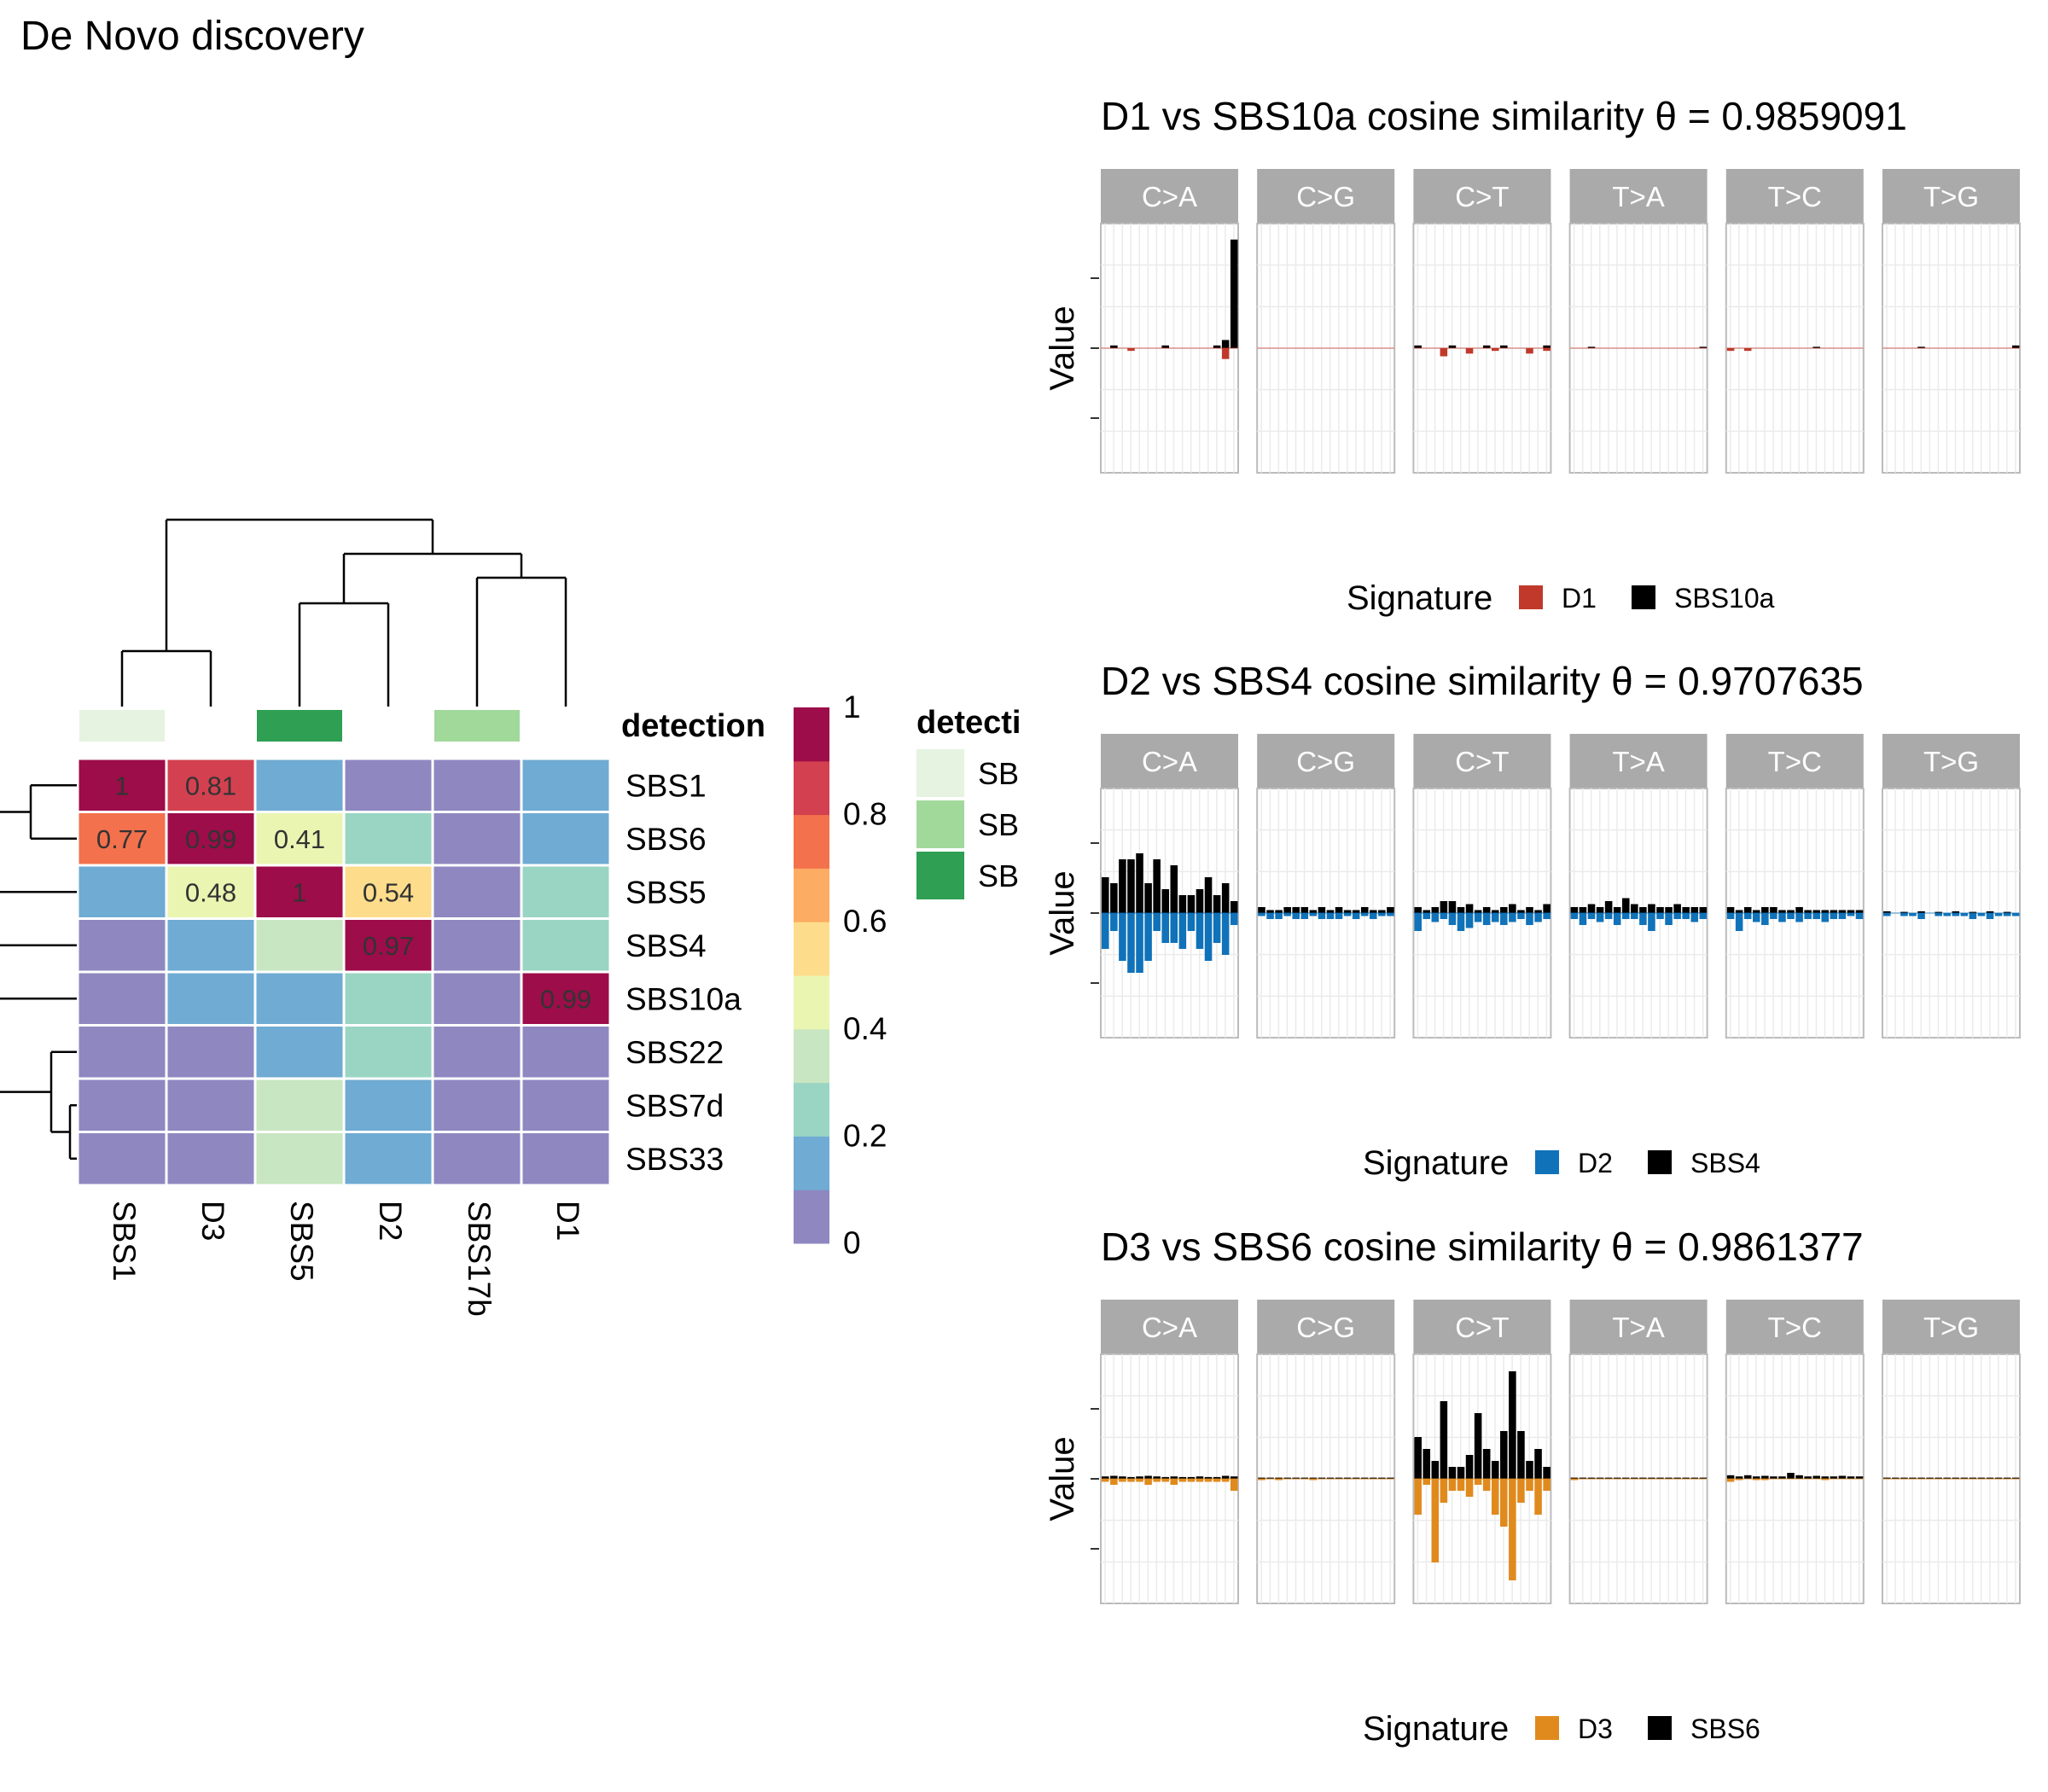 This screenshot has width=2048, height=1792. What do you see at coordinates (1482, 1327) in the screenshot?
I see `facet-strip-label: C>T` at bounding box center [1482, 1327].